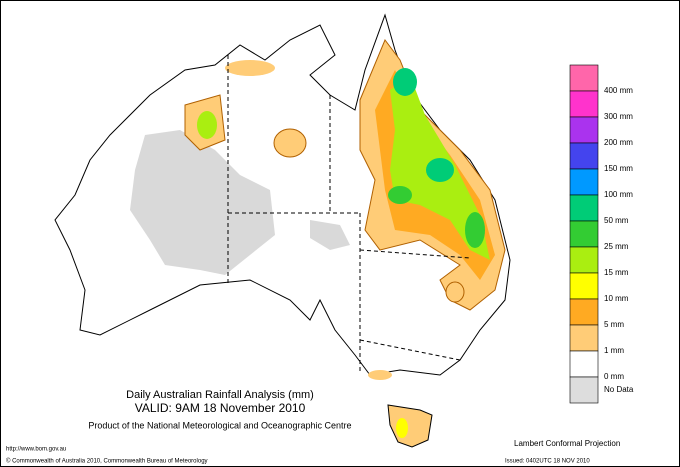 The width and height of the screenshot is (680, 467). Describe the element at coordinates (618, 116) in the screenshot. I see `legend-label: 300 mm` at that location.